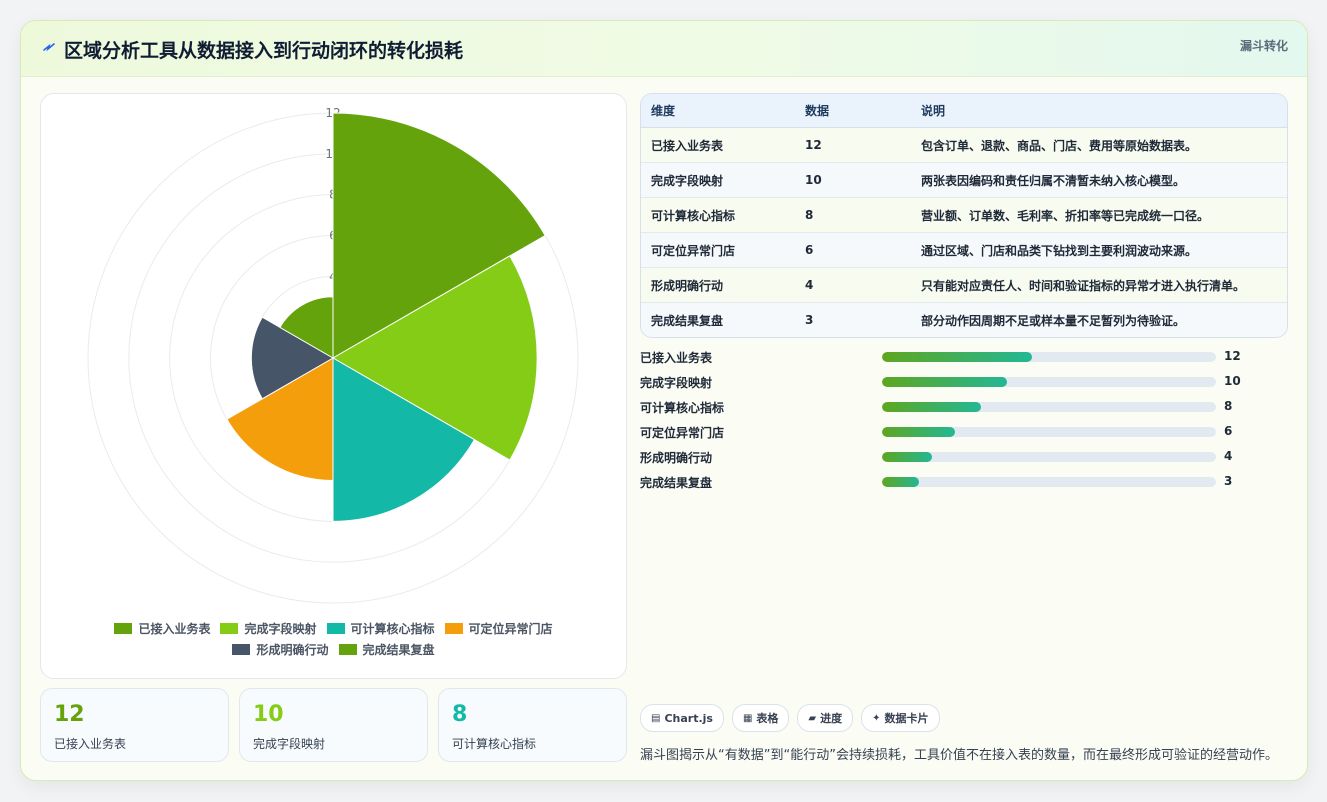  What do you see at coordinates (1228, 481) in the screenshot?
I see `progress-value: 3` at bounding box center [1228, 481].